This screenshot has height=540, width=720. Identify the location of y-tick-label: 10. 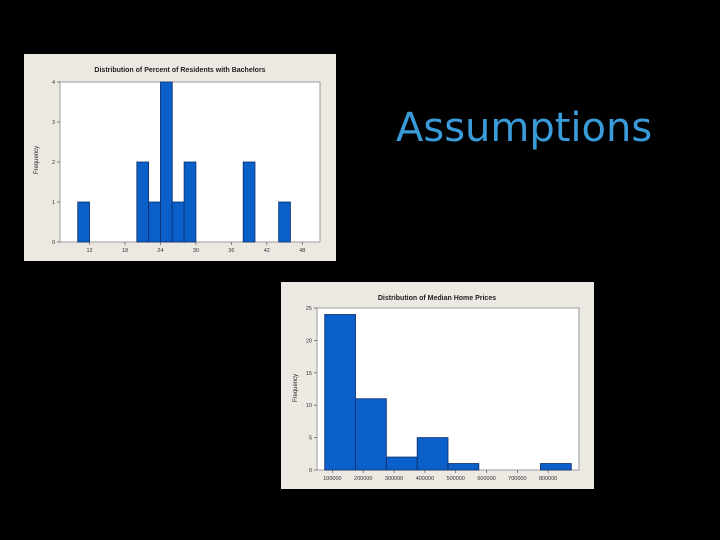
(309, 406).